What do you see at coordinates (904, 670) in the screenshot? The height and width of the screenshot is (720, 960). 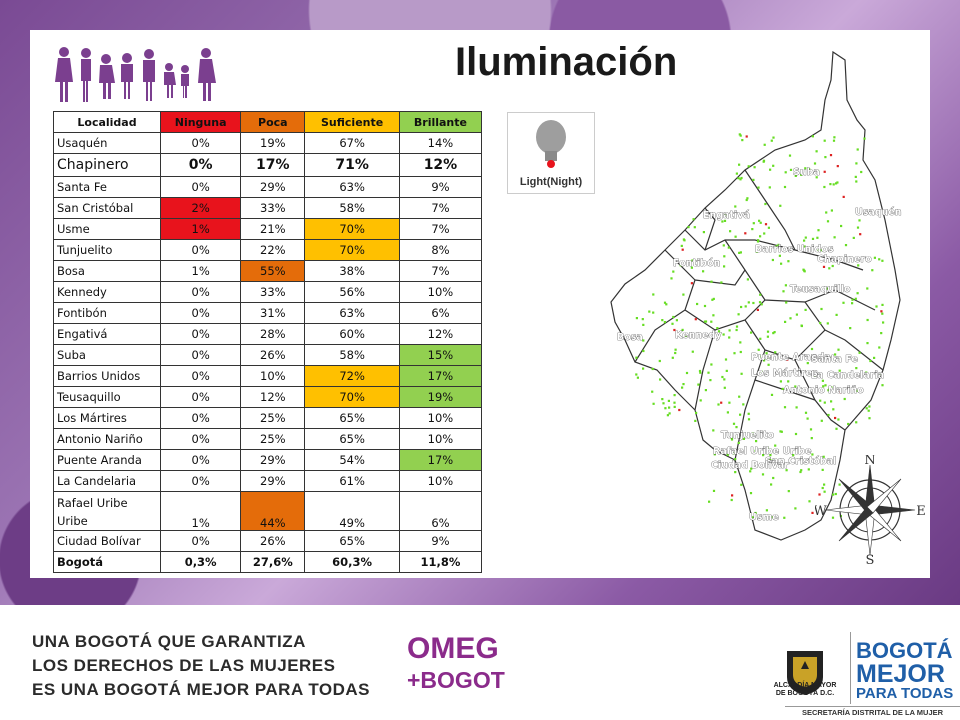 I see `bogota-mejor-logo: BOGOTÁ MEJOR PARA TODAS` at bounding box center [904, 670].